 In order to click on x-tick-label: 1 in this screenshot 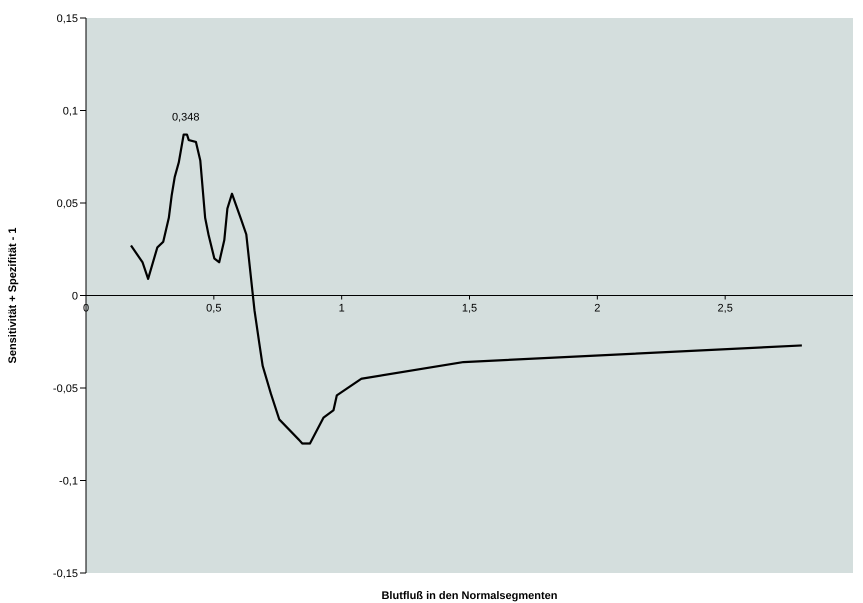, I will do `click(341, 308)`.